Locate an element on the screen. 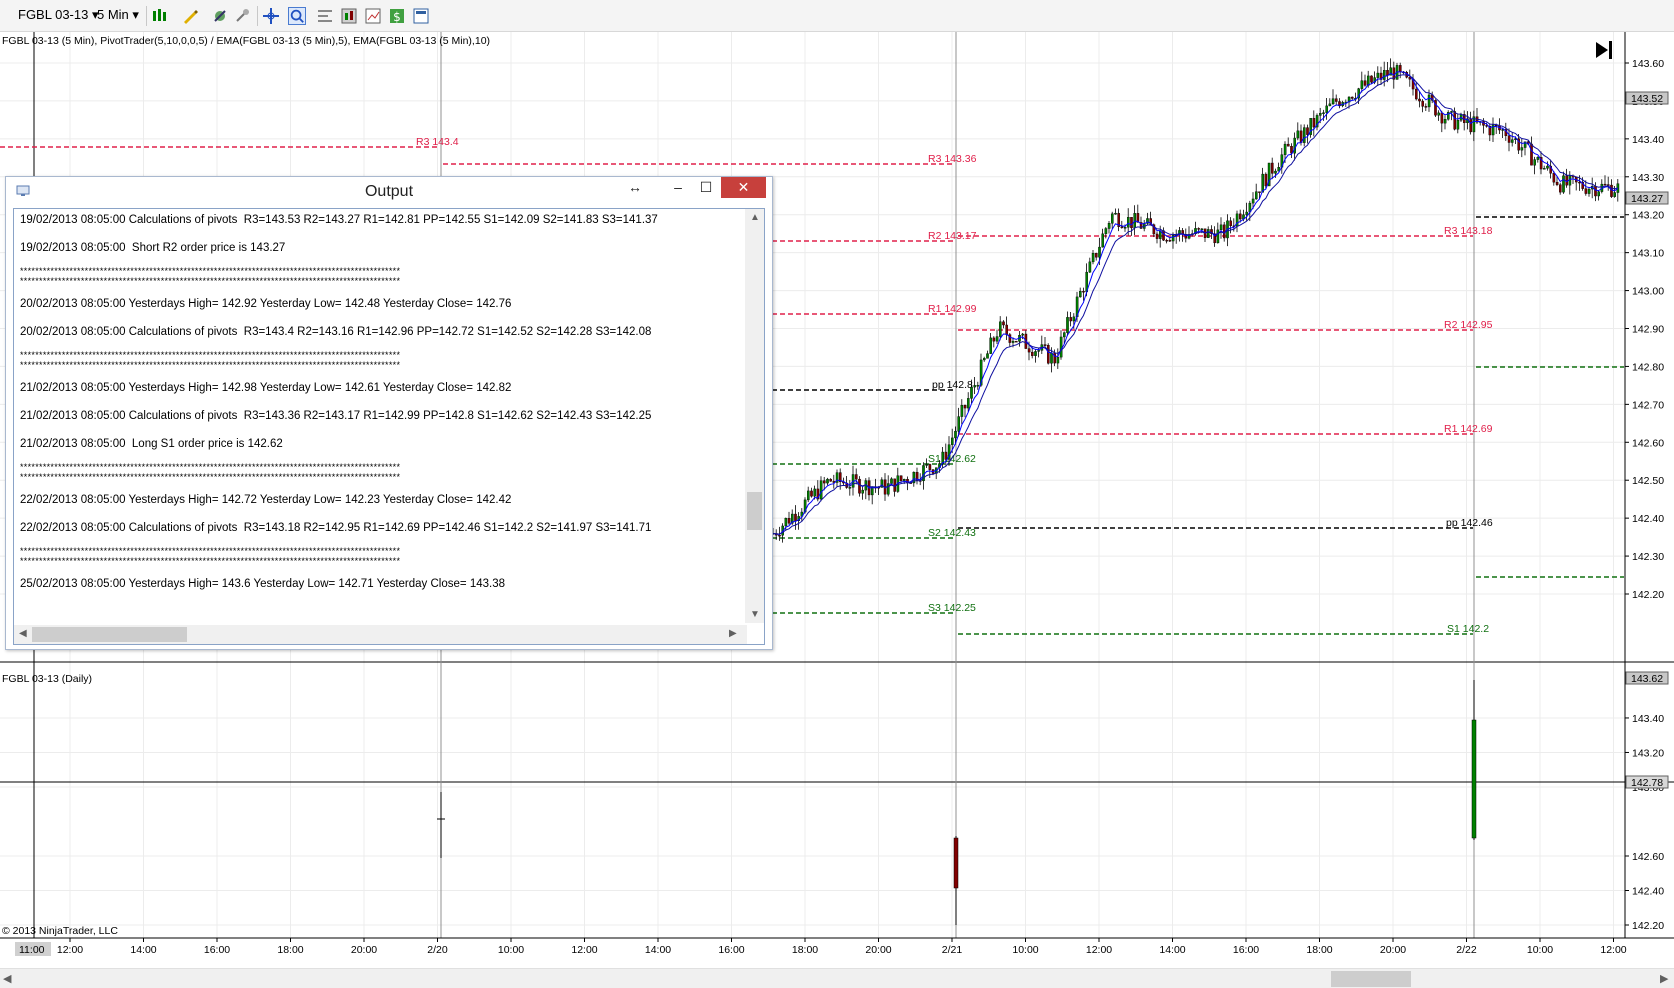 This screenshot has width=1674, height=988. price-badge: 143.62 is located at coordinates (1647, 679).